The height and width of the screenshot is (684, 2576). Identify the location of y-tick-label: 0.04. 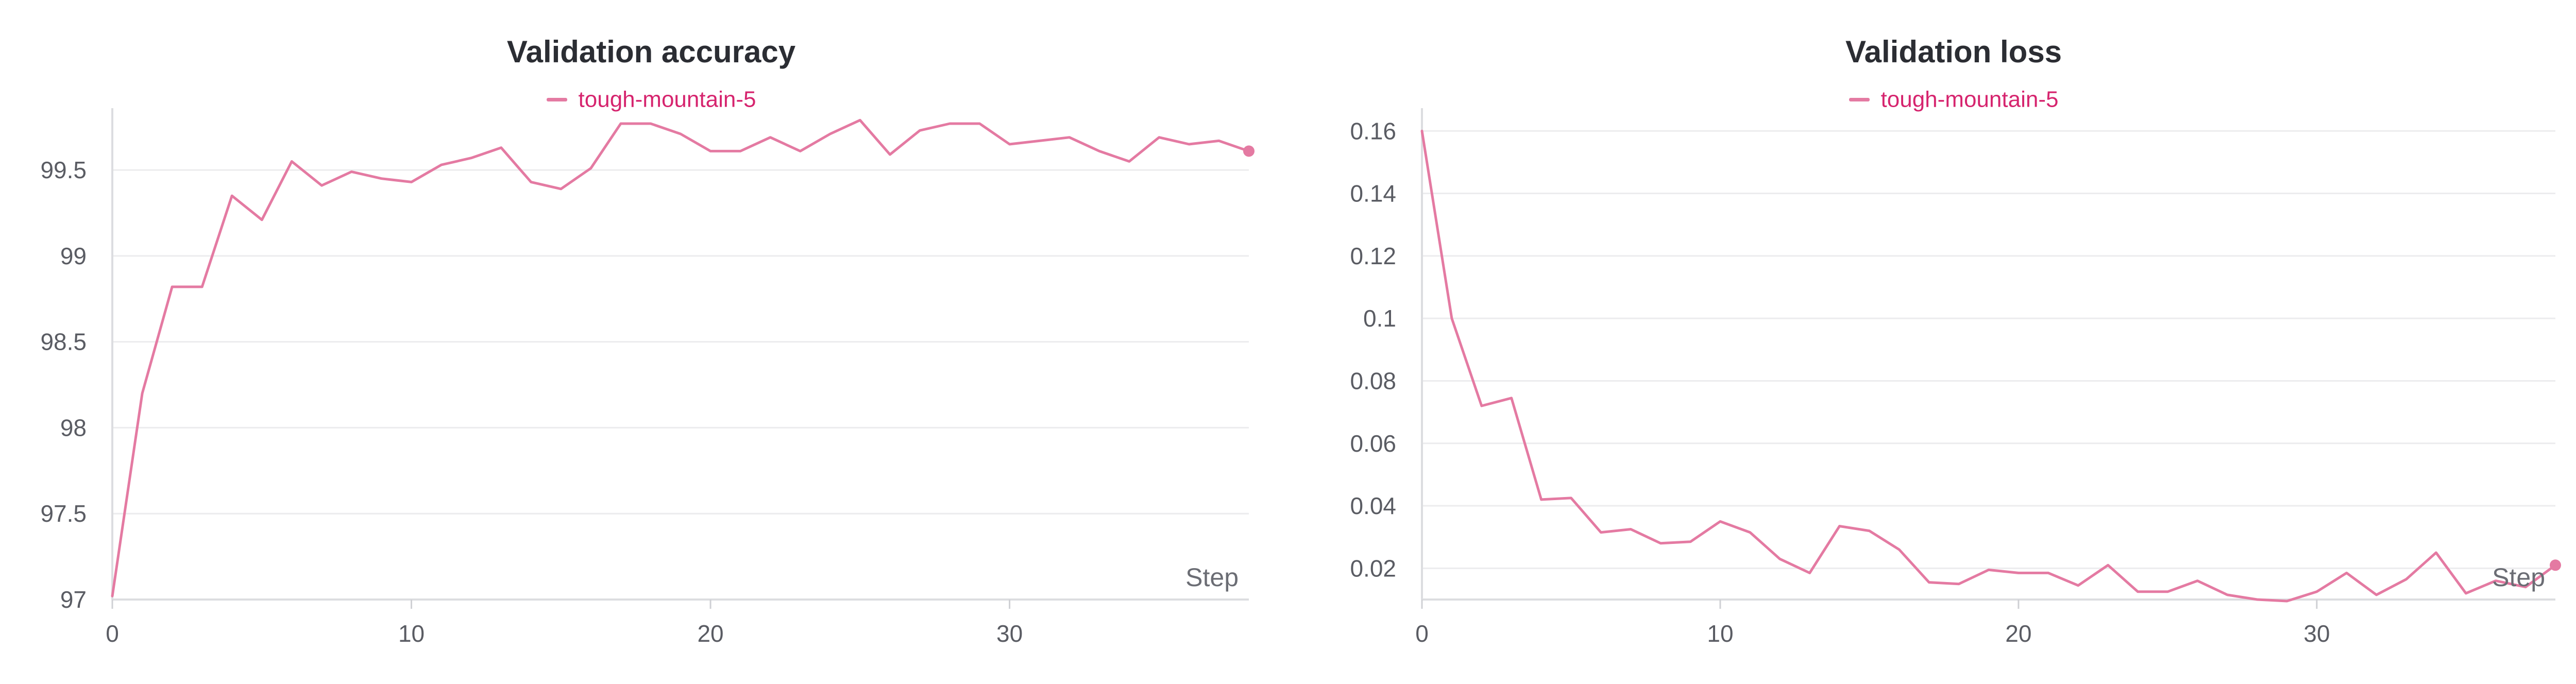
(1373, 505).